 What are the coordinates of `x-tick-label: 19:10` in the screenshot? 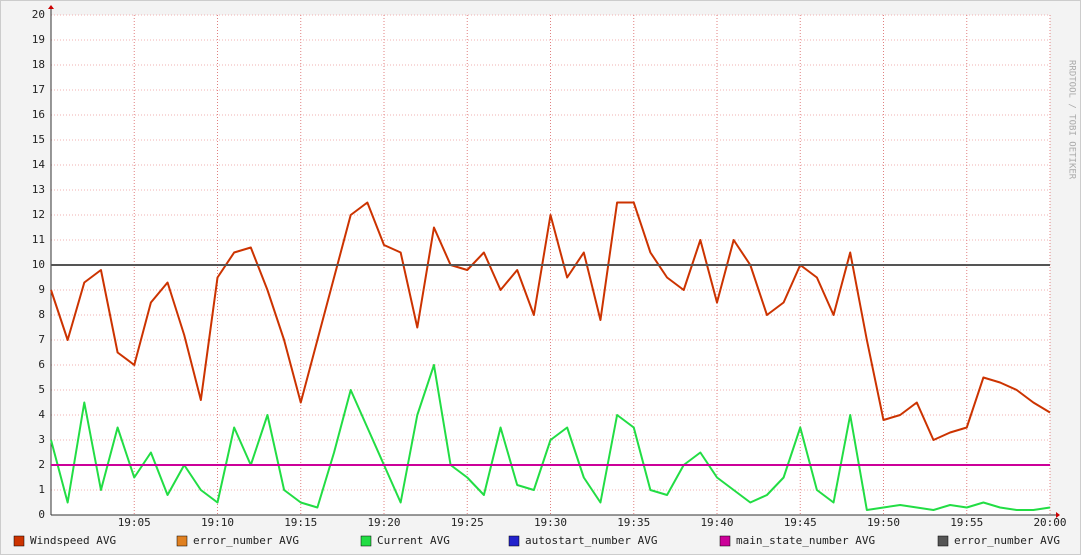 It's located at (217, 522).